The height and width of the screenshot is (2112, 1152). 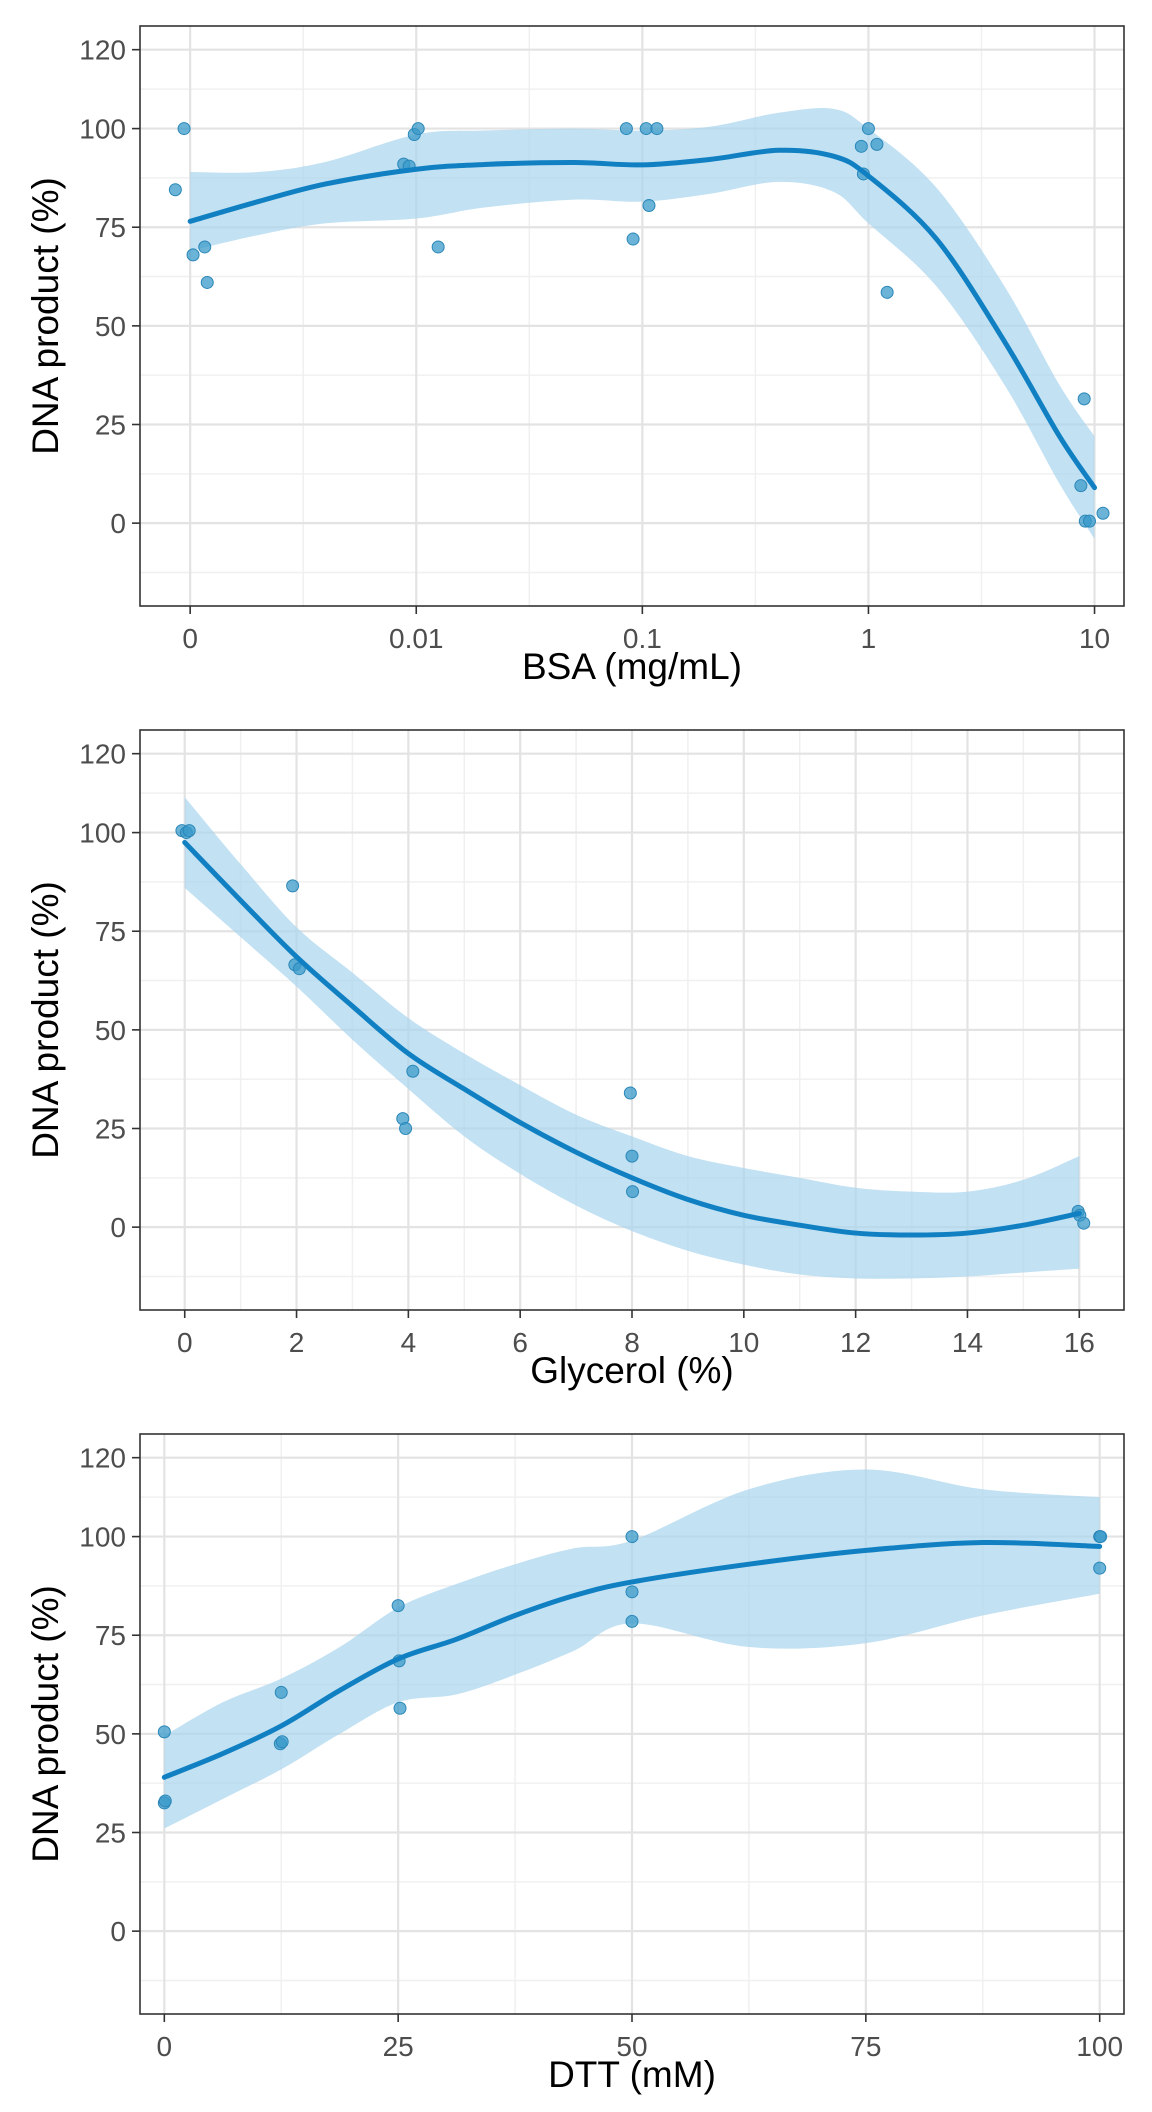 What do you see at coordinates (297, 1342) in the screenshot?
I see `x-tick-label: 2` at bounding box center [297, 1342].